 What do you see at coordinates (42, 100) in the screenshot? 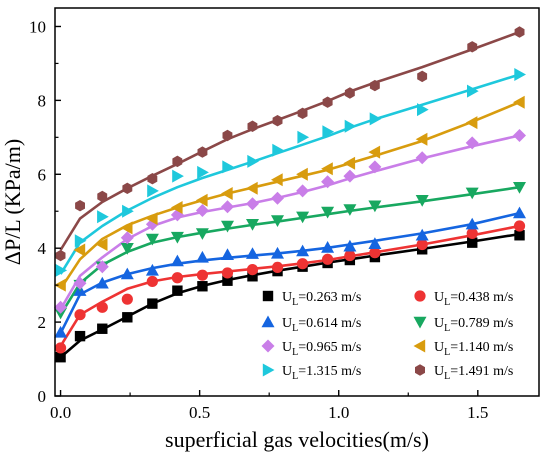
I see `y-tick-label: 8` at bounding box center [42, 100].